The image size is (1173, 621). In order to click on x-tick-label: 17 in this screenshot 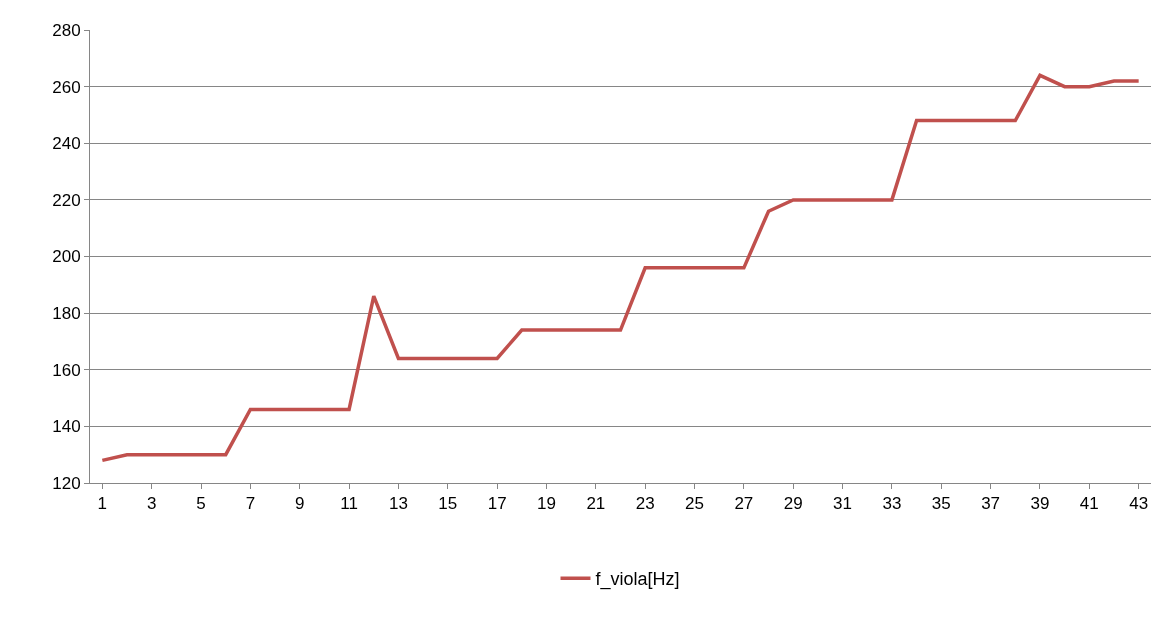, I will do `click(497, 504)`.